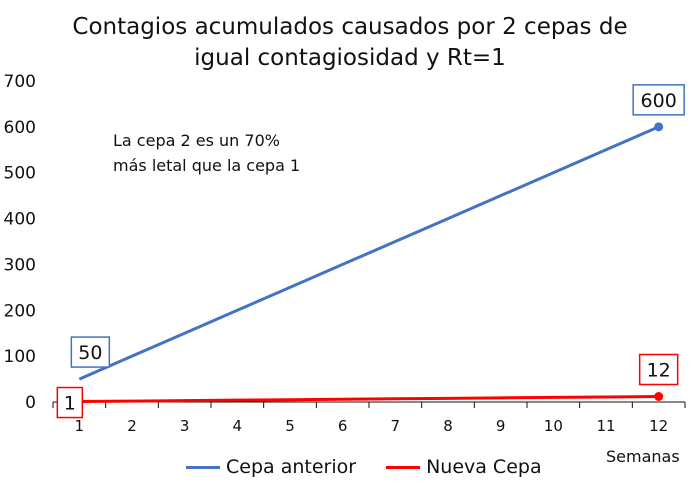 The image size is (700, 497). I want to click on x-axis-label: Semanas, so click(643, 456).